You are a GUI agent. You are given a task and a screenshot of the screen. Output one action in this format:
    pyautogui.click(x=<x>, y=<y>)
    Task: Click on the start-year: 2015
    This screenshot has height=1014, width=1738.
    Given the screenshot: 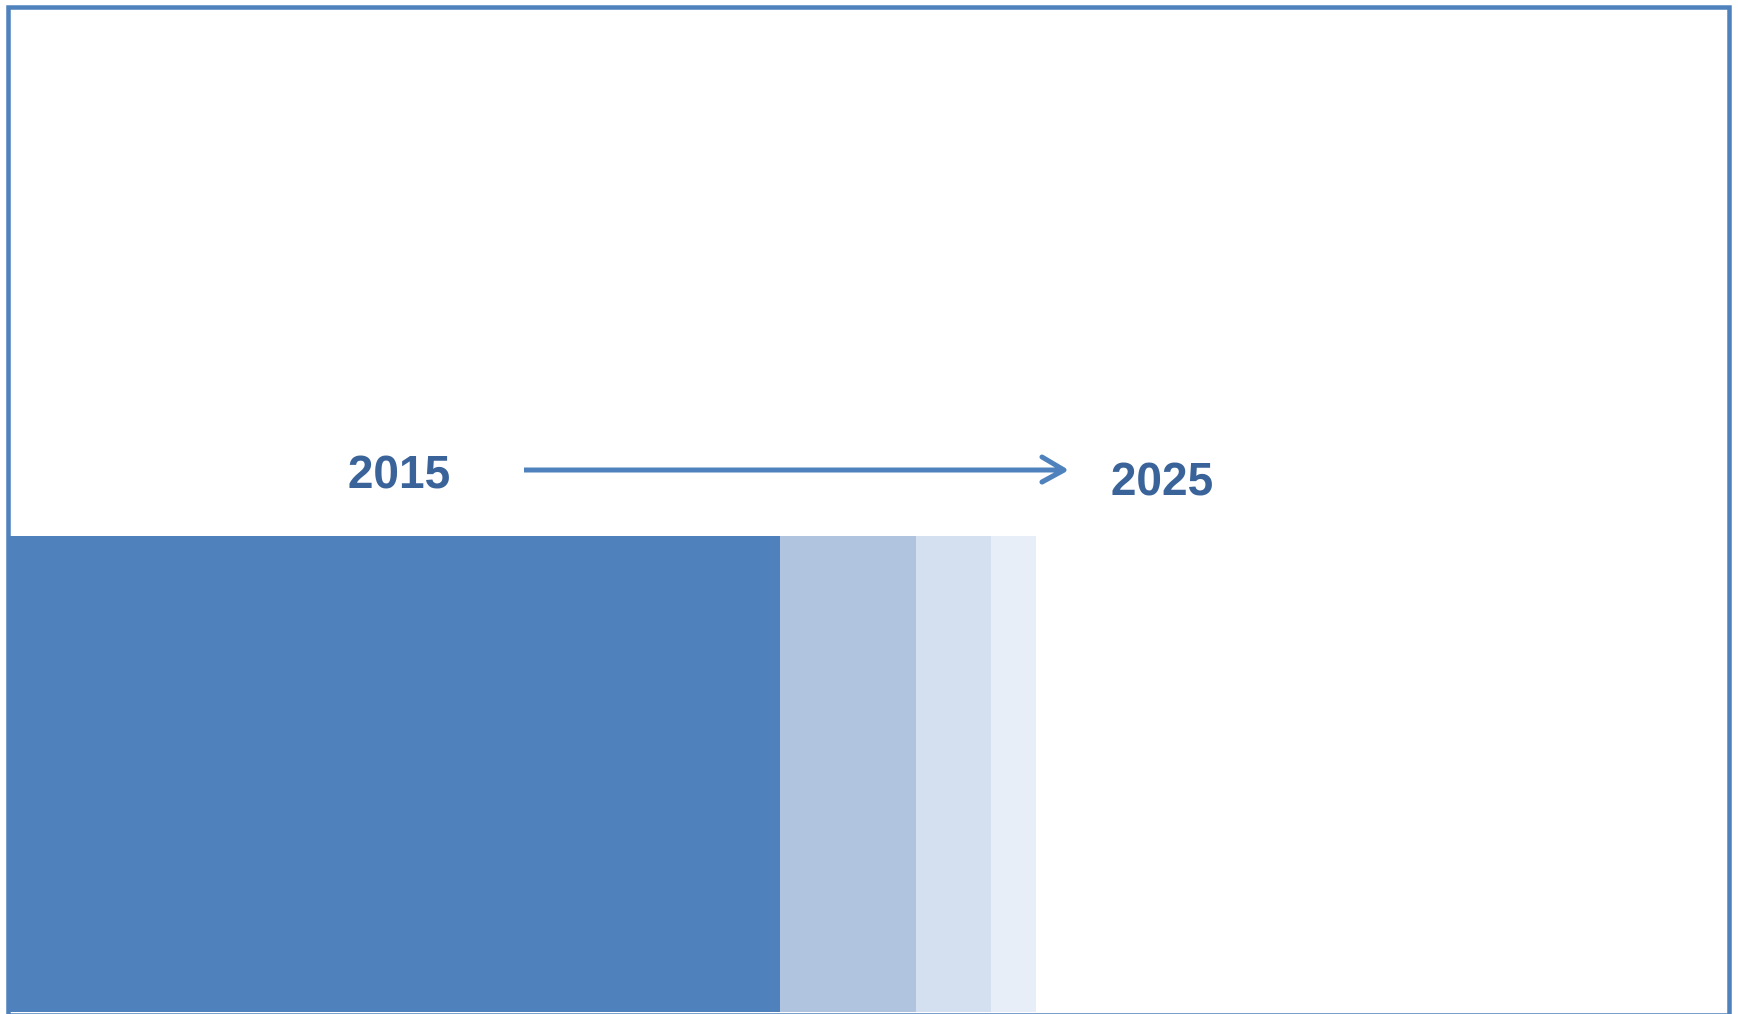 What is the action you would take?
    pyautogui.click(x=399, y=472)
    